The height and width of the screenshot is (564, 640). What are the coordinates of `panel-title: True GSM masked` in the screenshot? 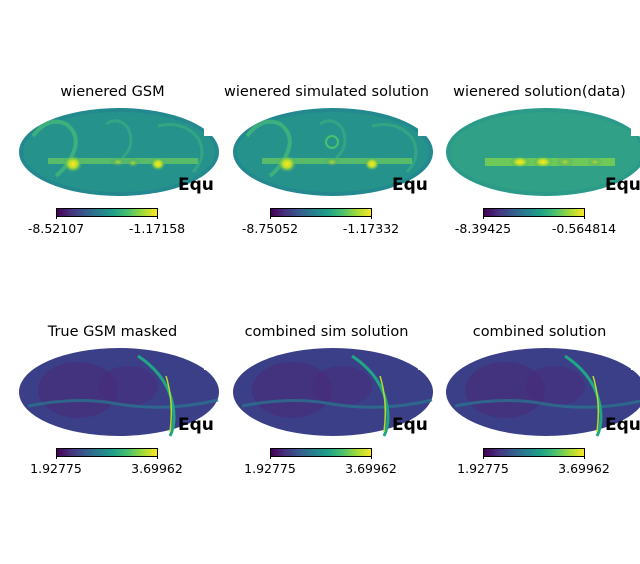 It's located at (112, 332).